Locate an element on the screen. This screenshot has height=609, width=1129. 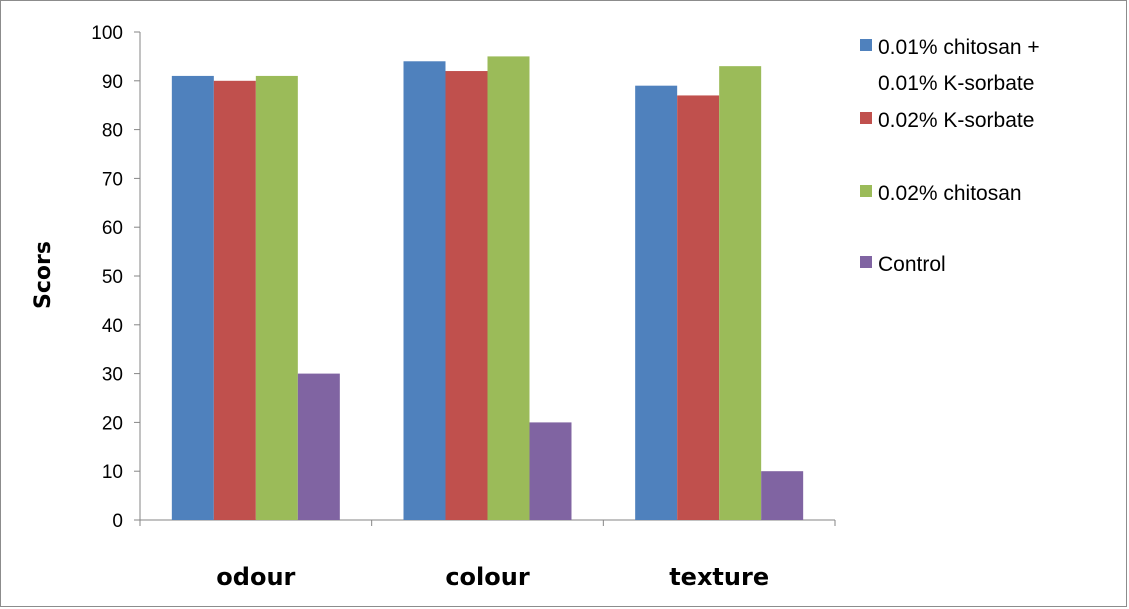
legend-label: Control is located at coordinates (912, 264).